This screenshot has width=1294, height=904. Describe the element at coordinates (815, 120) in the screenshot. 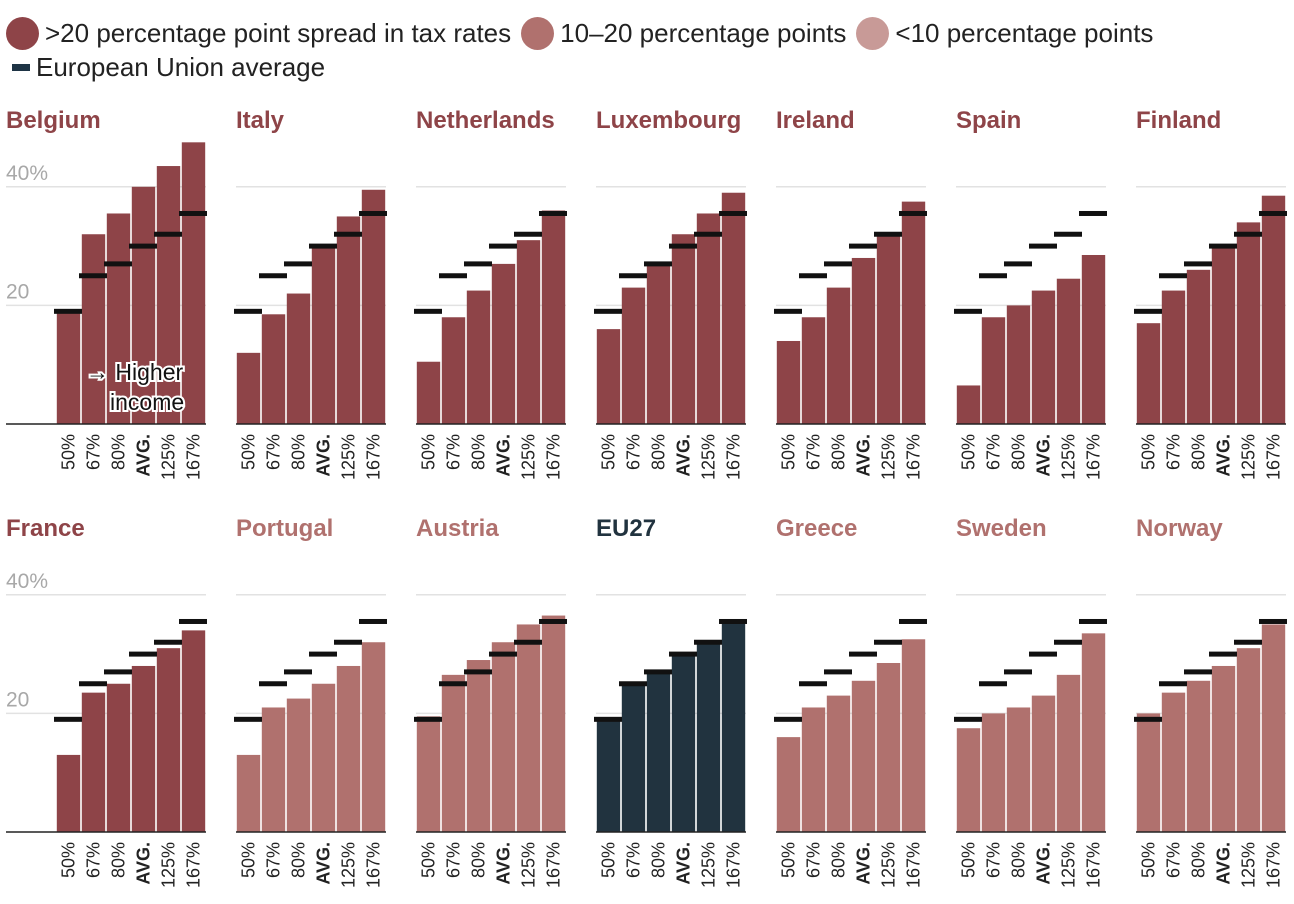

I see `panel-title: Ireland` at that location.